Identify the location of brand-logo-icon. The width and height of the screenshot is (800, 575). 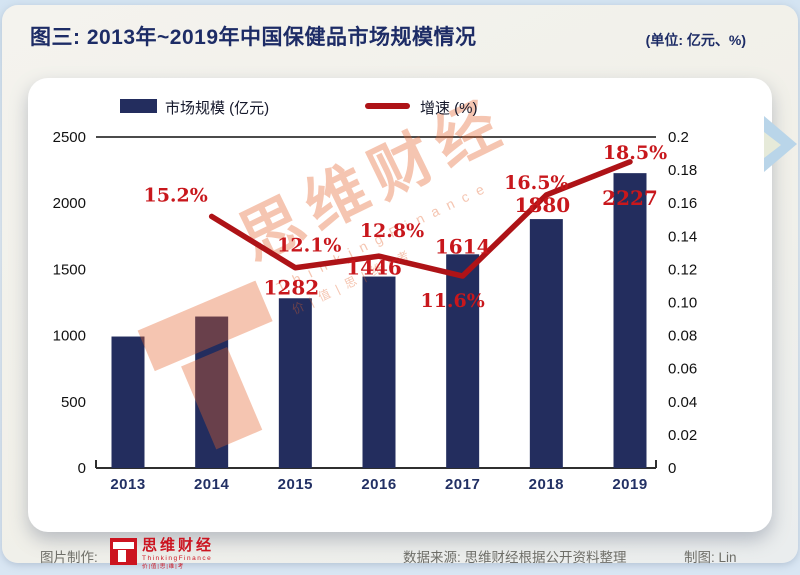
(123, 551).